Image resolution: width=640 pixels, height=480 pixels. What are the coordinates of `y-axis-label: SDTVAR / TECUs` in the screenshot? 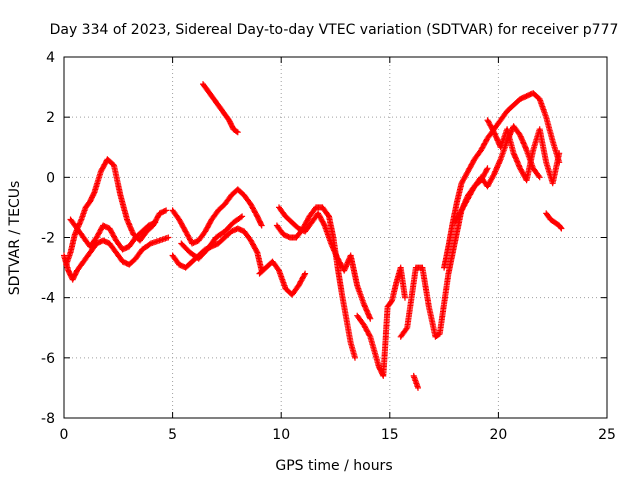 It's located at (15, 238).